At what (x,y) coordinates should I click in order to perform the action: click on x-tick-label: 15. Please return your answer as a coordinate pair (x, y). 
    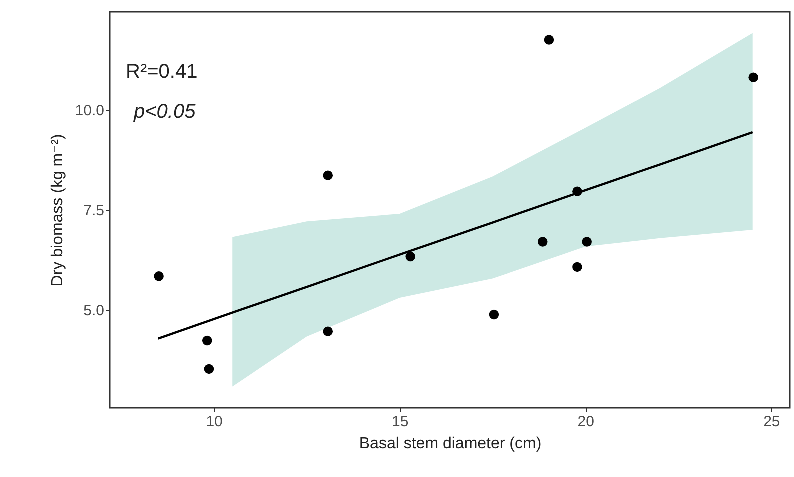
    Looking at the image, I should click on (400, 422).